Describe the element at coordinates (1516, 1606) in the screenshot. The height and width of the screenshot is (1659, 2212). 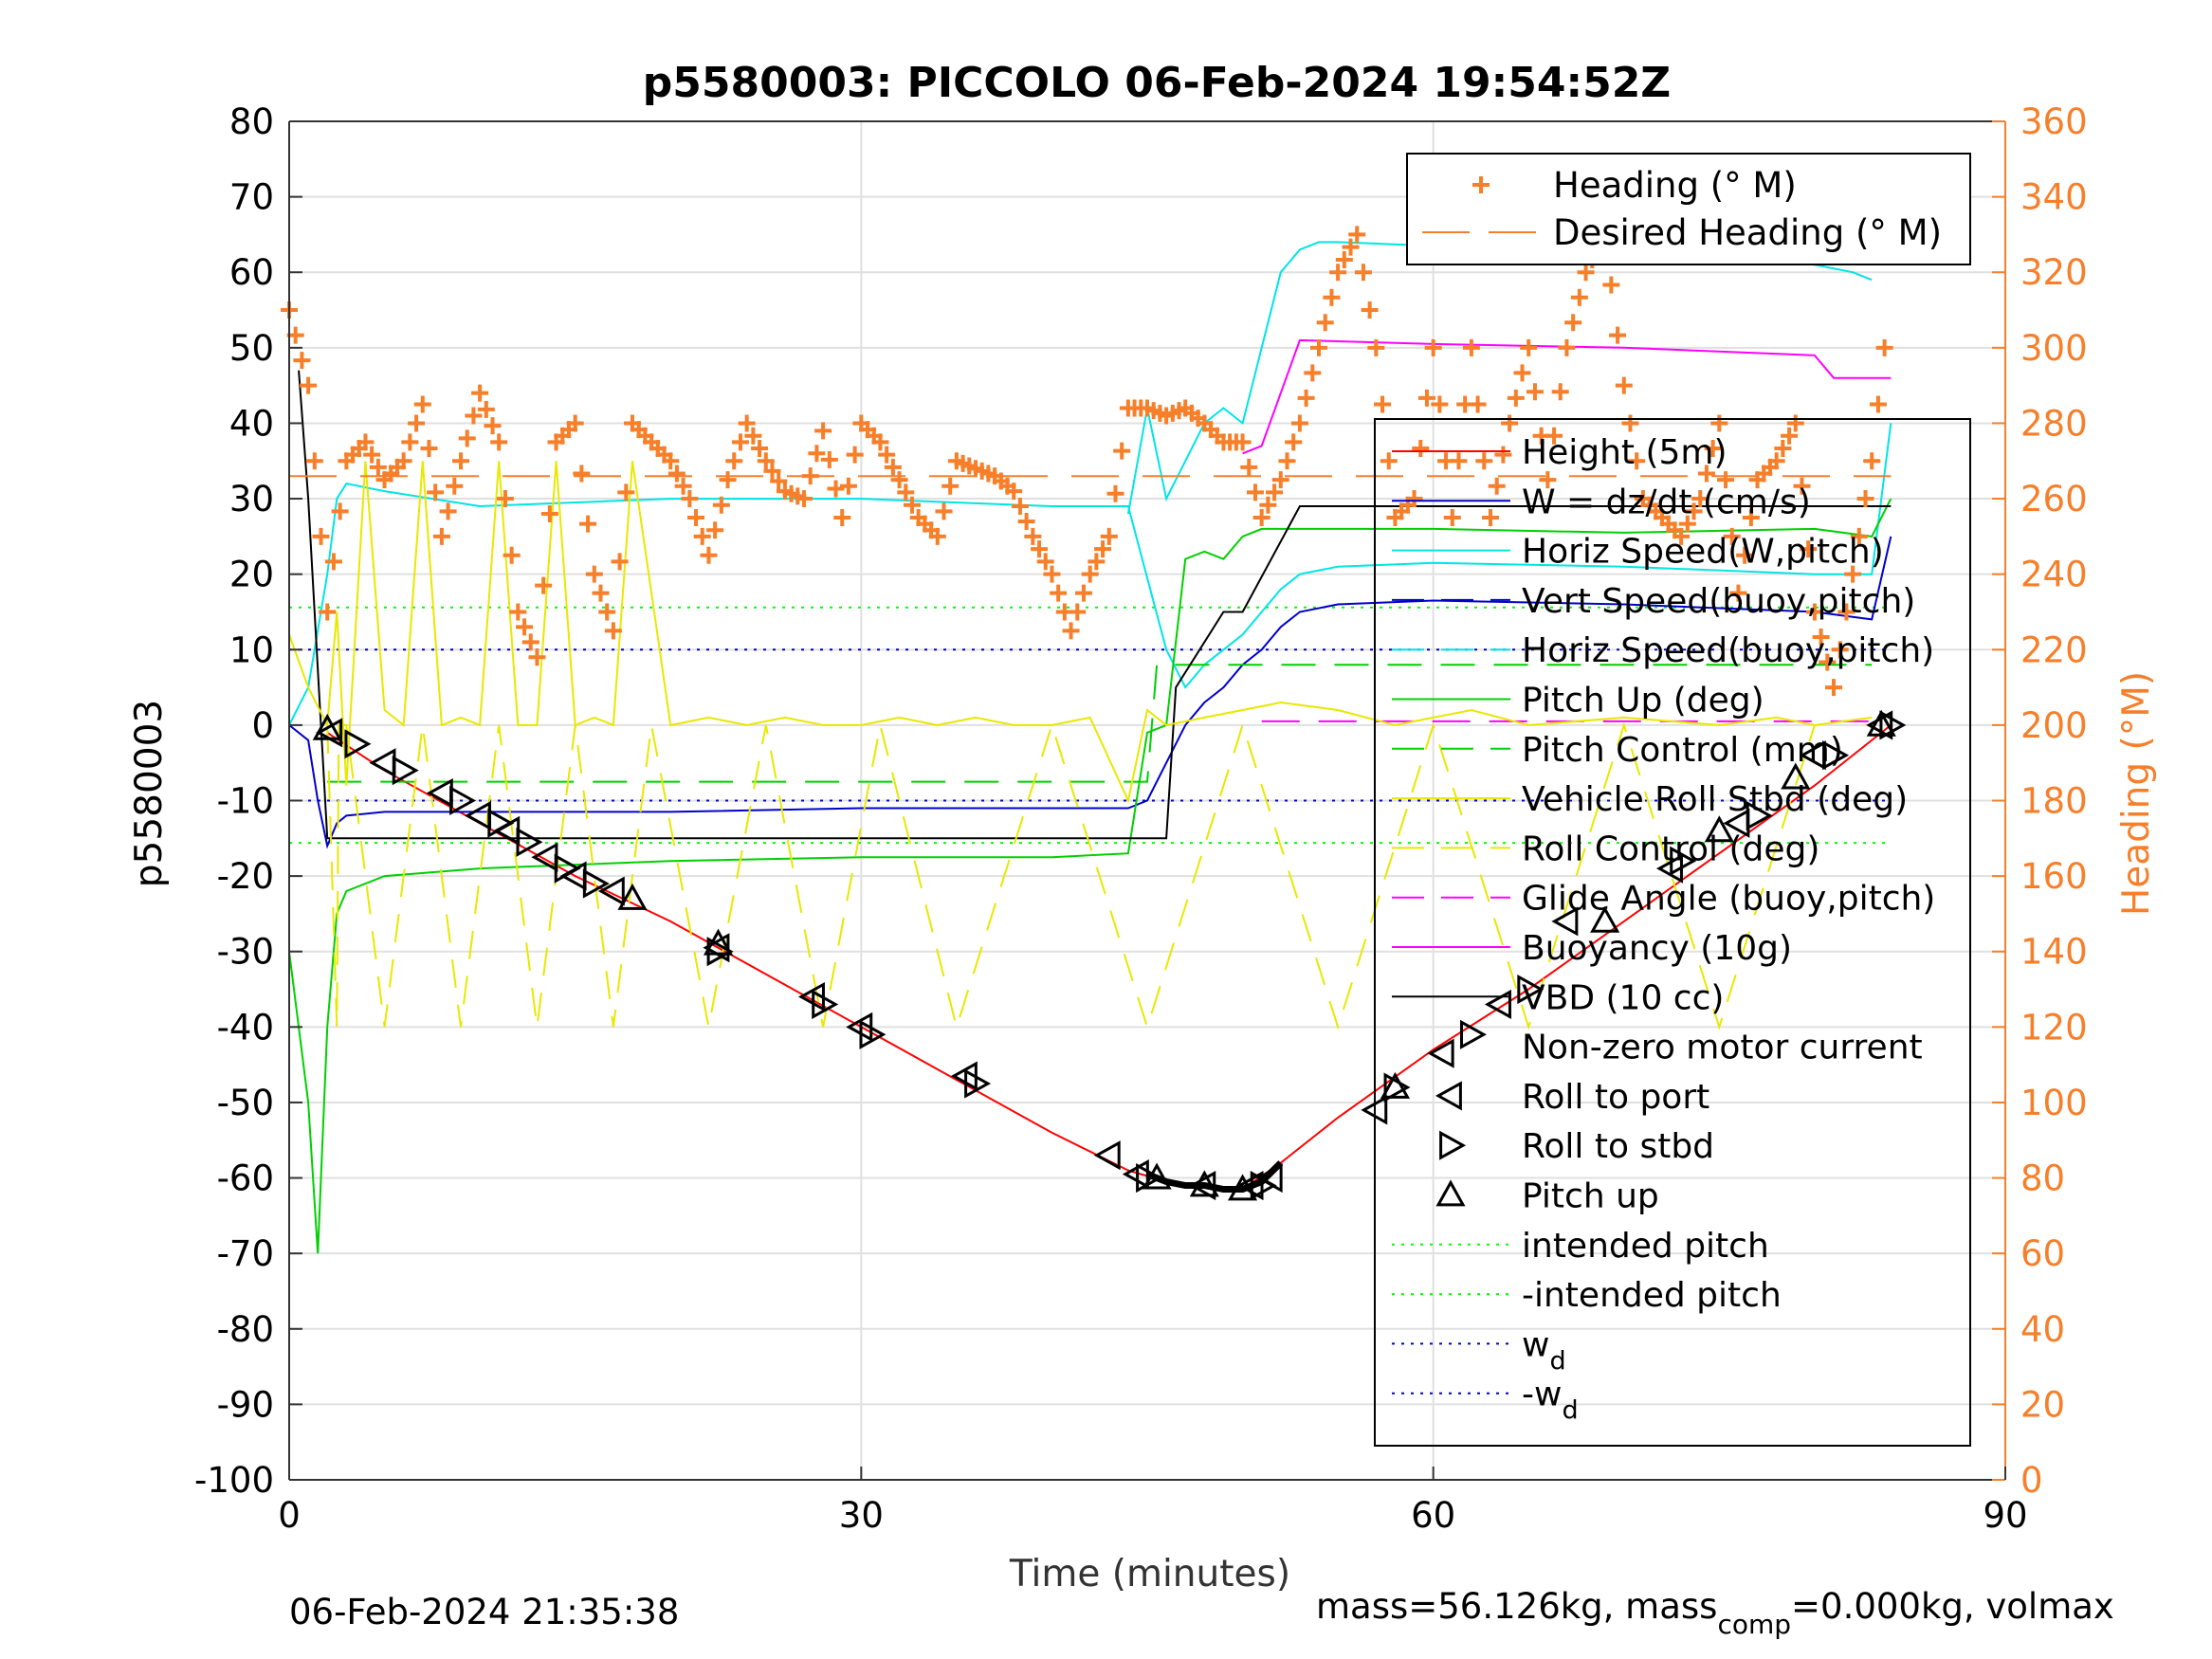
I see `footer-mass-part1: mass=56.126kg, mass` at that location.